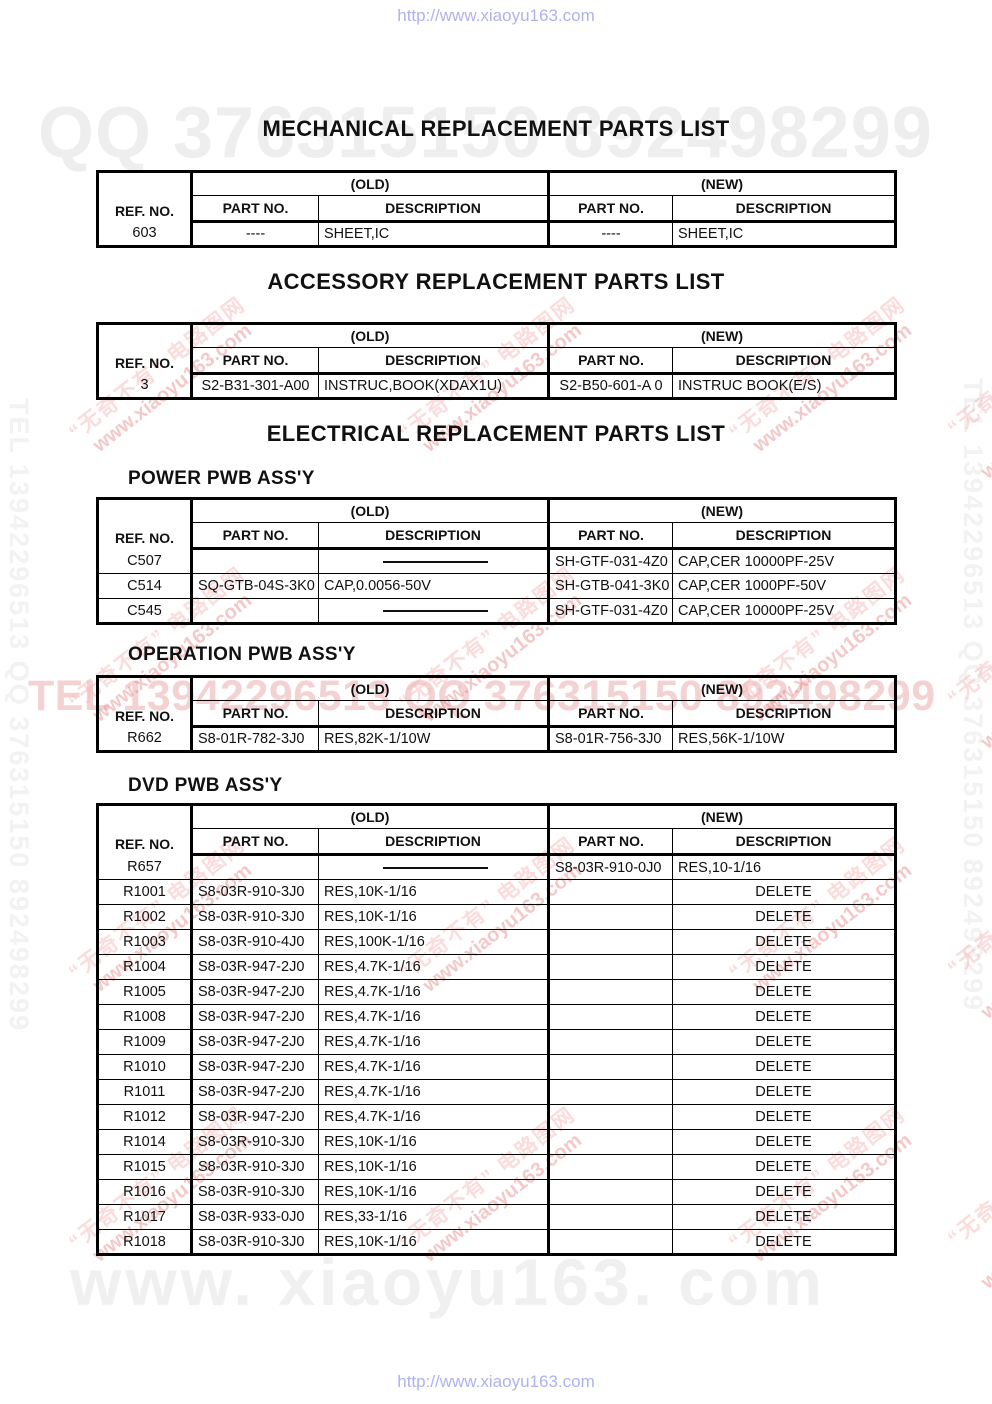  I want to click on table-cell: R1015, so click(145, 1167).